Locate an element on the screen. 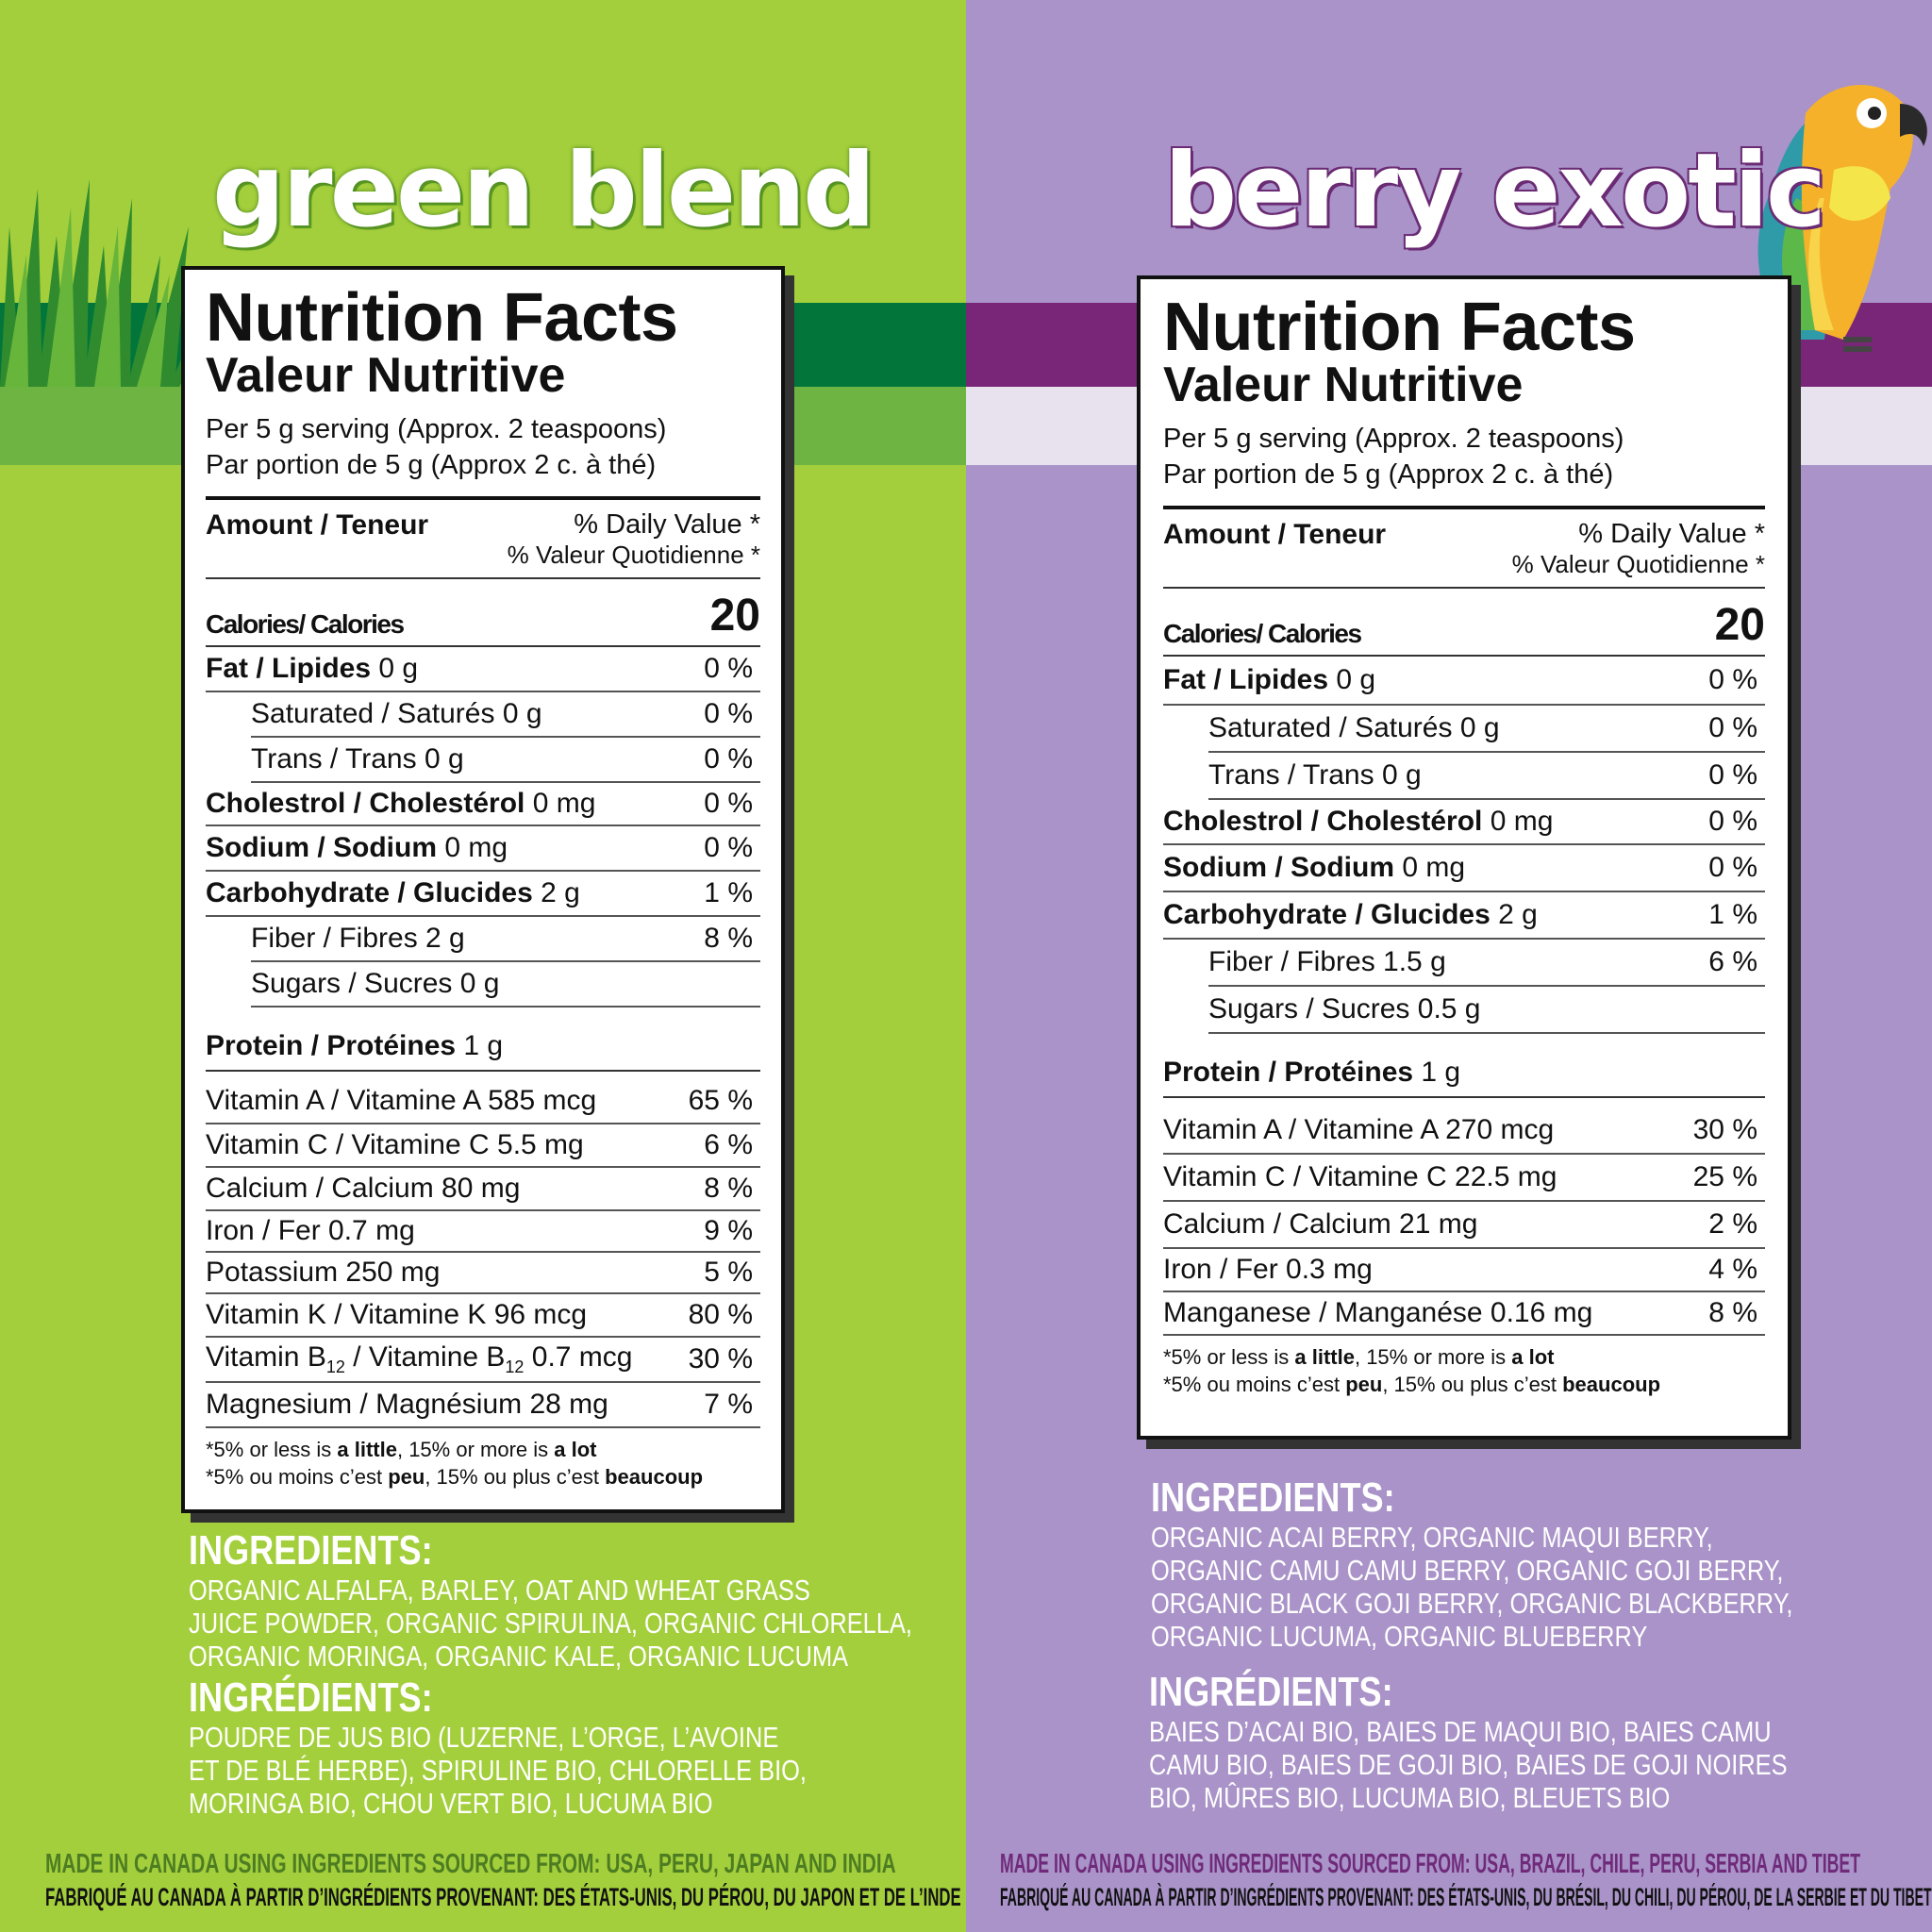 The height and width of the screenshot is (1932, 1932). nutrient-row: Manganese / Manganése 0.16 mg 8 % is located at coordinates (1464, 1314).